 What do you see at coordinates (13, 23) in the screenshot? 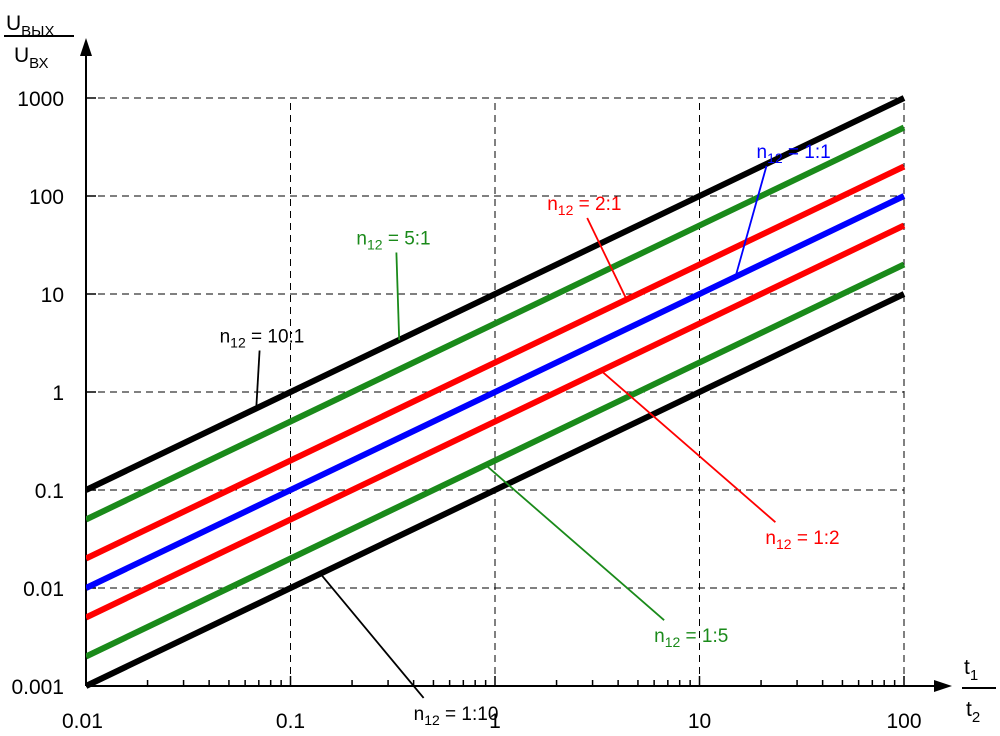
I see `y-axis-title-num-main: U` at bounding box center [13, 23].